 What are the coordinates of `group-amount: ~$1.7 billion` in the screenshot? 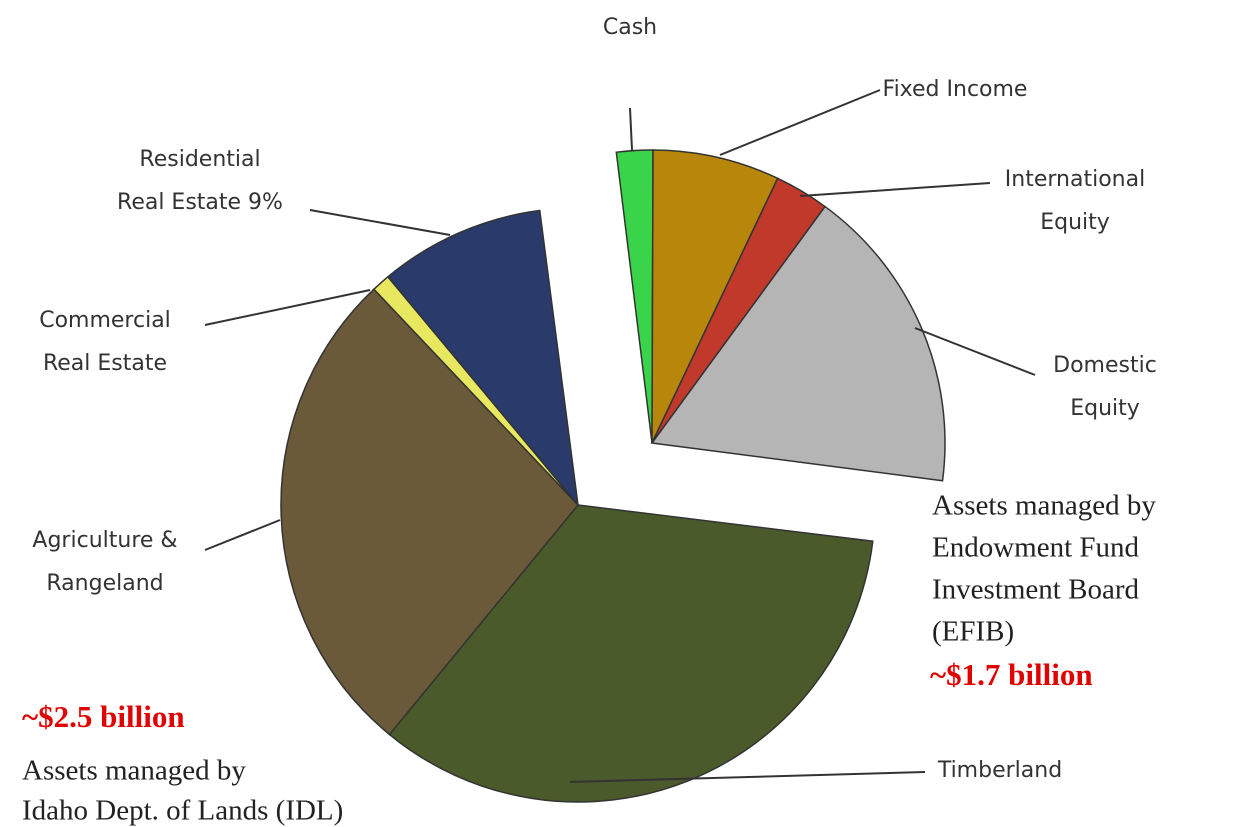 It's located at (1011, 674).